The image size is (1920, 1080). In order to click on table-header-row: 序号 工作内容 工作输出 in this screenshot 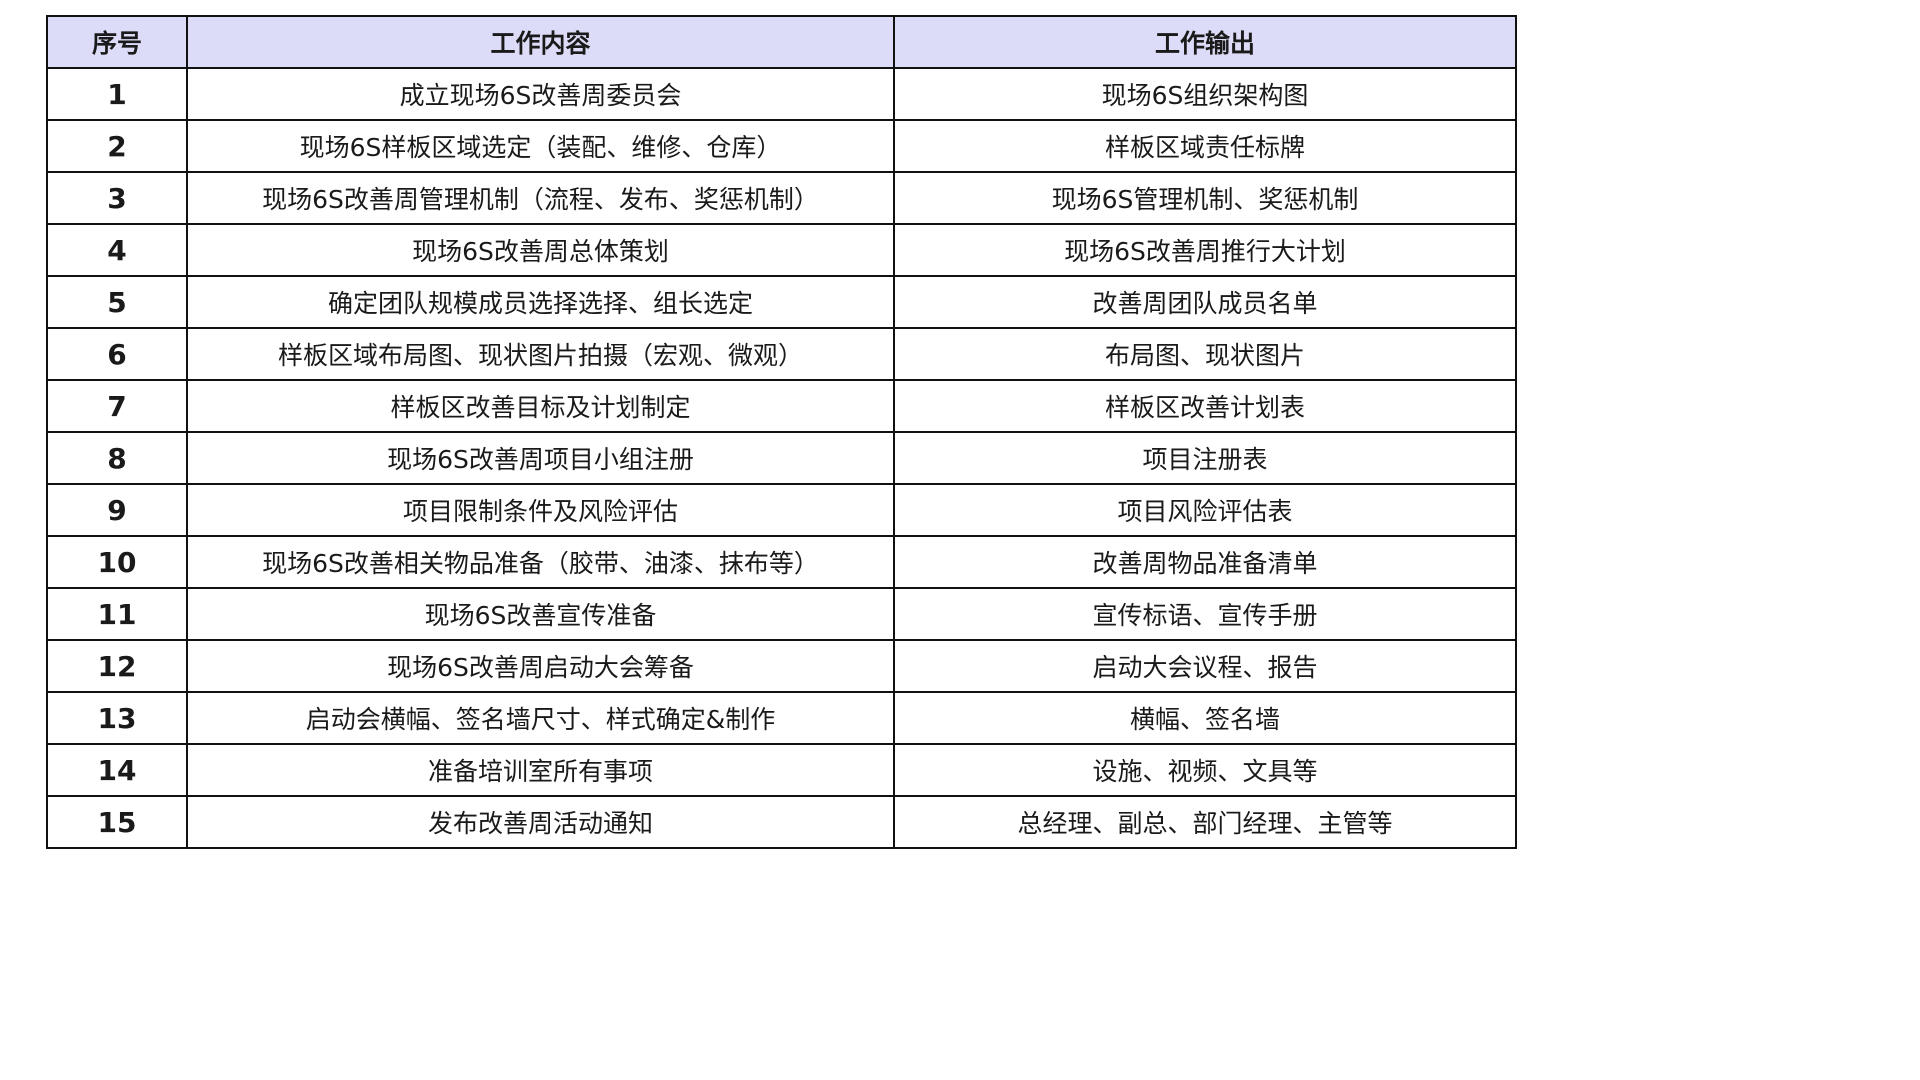, I will do `click(781, 42)`.